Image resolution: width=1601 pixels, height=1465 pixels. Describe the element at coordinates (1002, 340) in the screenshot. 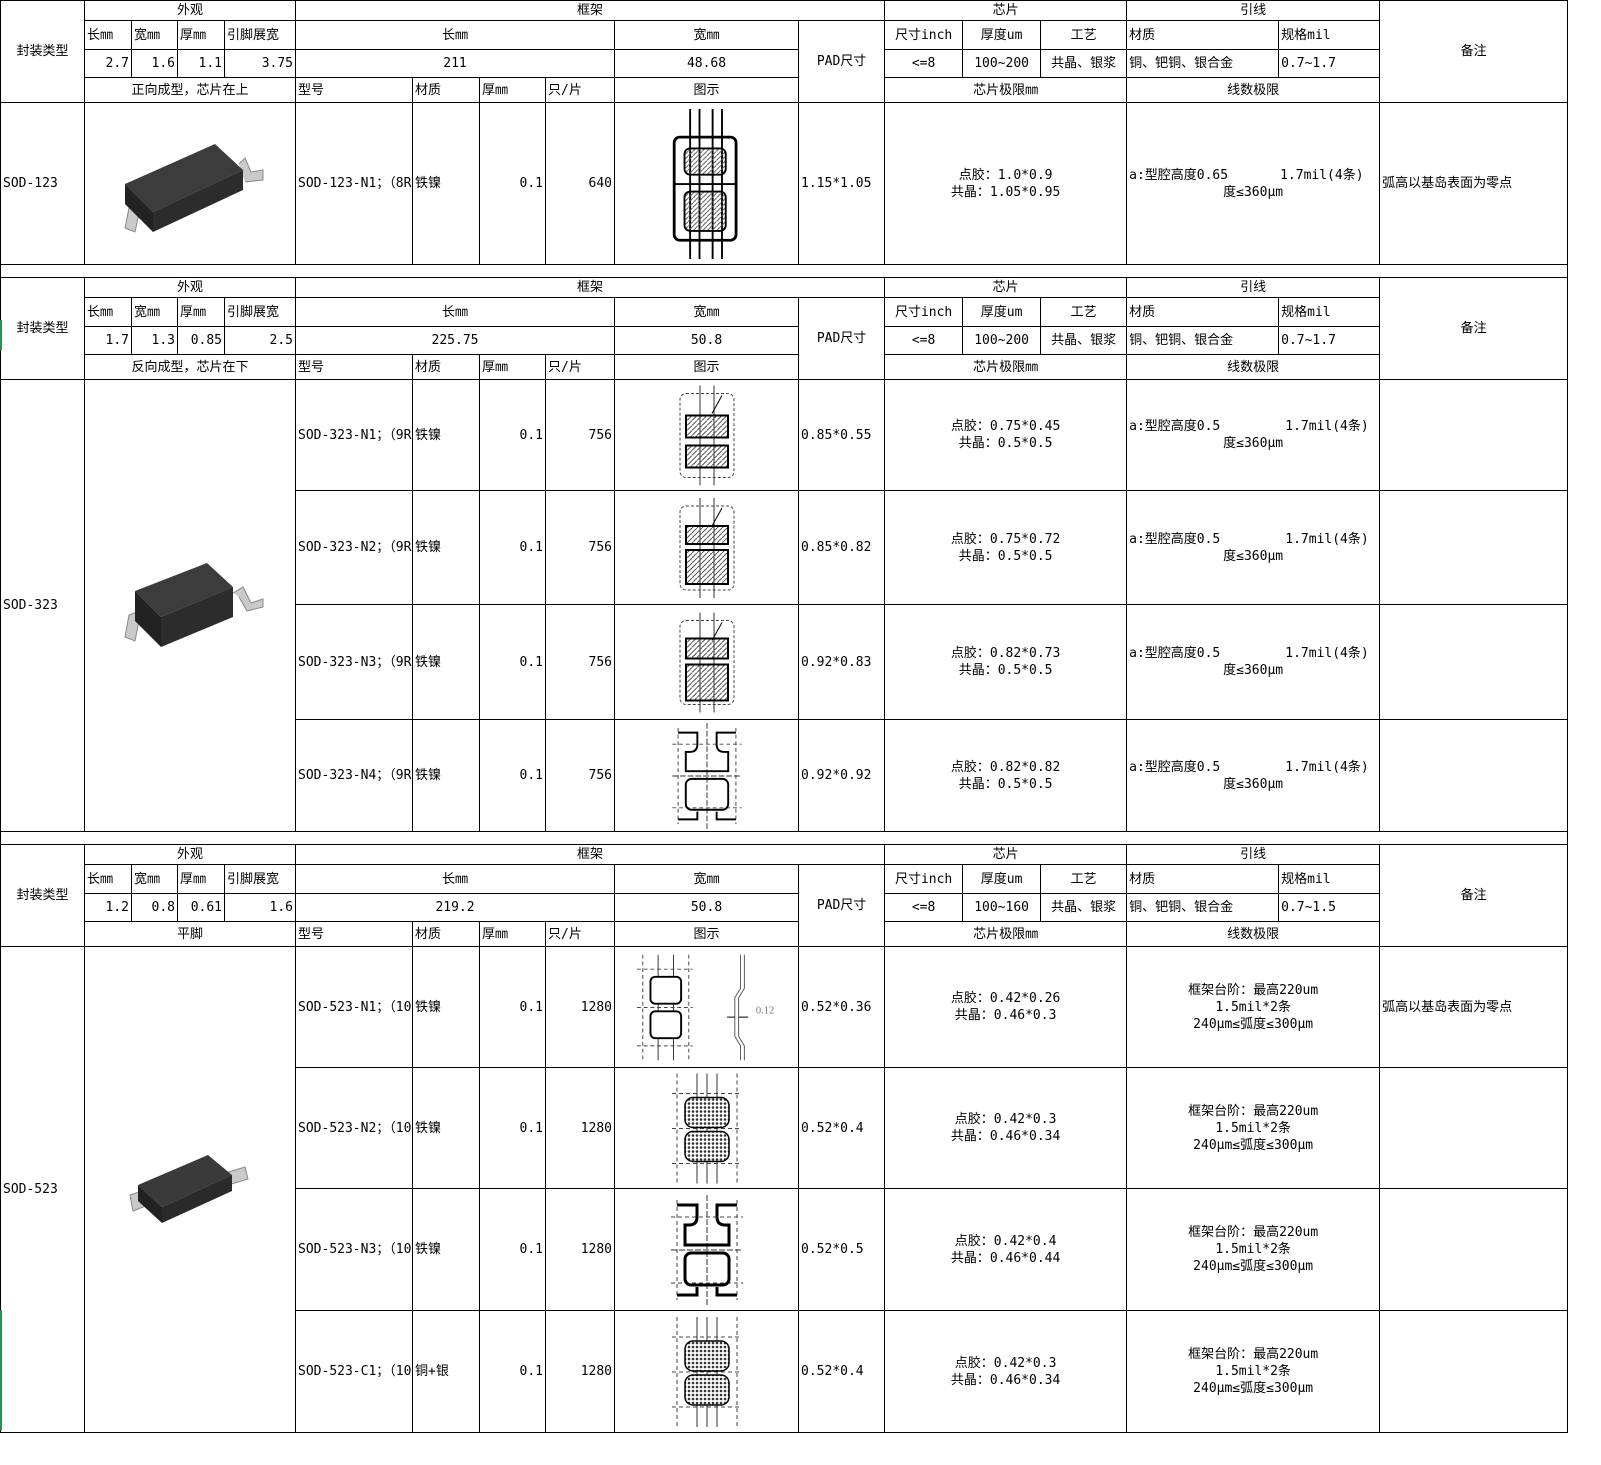

I see `chip-thickness: 100~200` at that location.